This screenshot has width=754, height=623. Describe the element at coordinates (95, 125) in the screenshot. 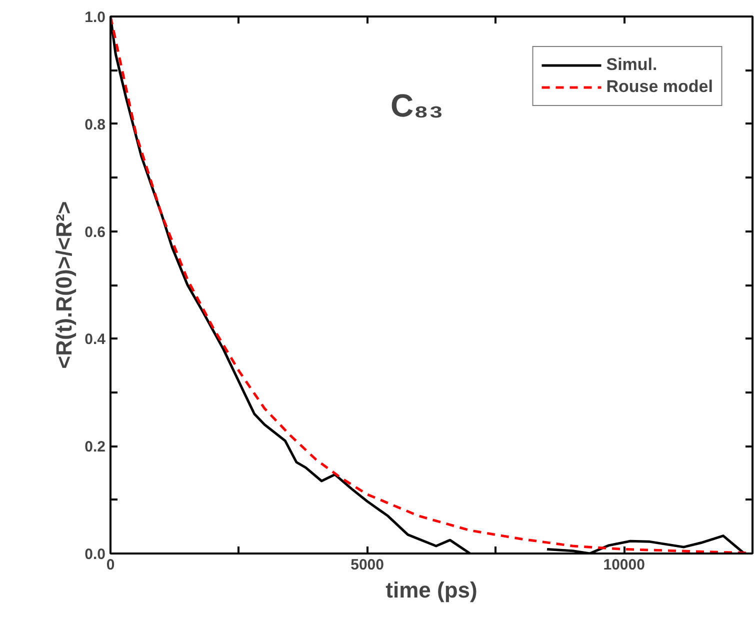

I see `y-tick-label: 0.8` at that location.